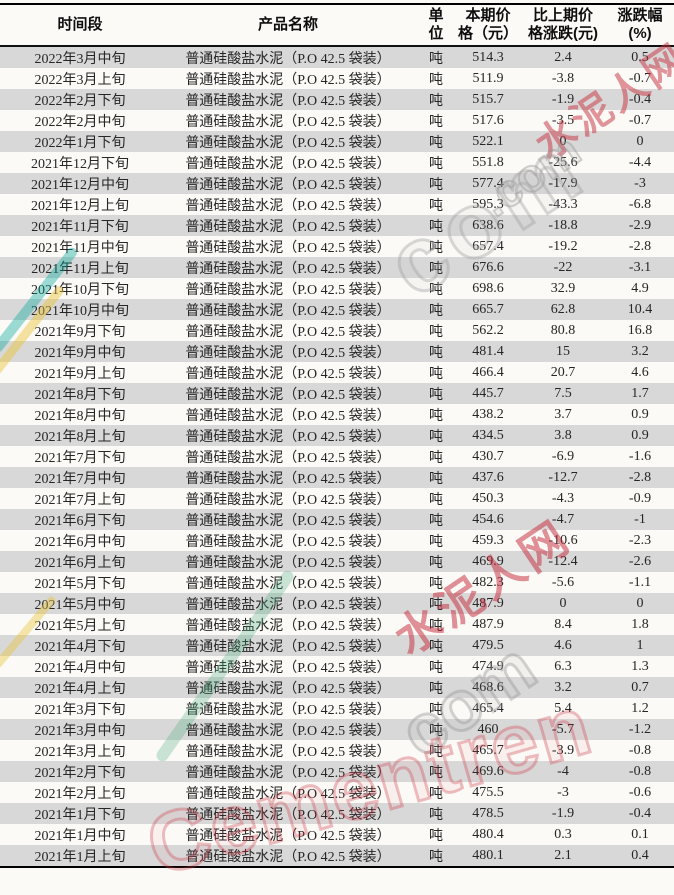  I want to click on cell-price: 551.8, so click(488, 162).